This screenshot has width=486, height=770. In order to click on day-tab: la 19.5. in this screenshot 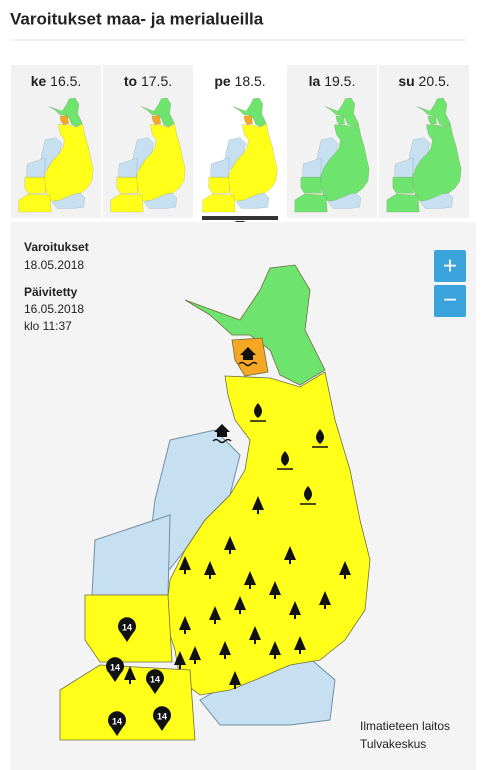, I will do `click(332, 141)`.